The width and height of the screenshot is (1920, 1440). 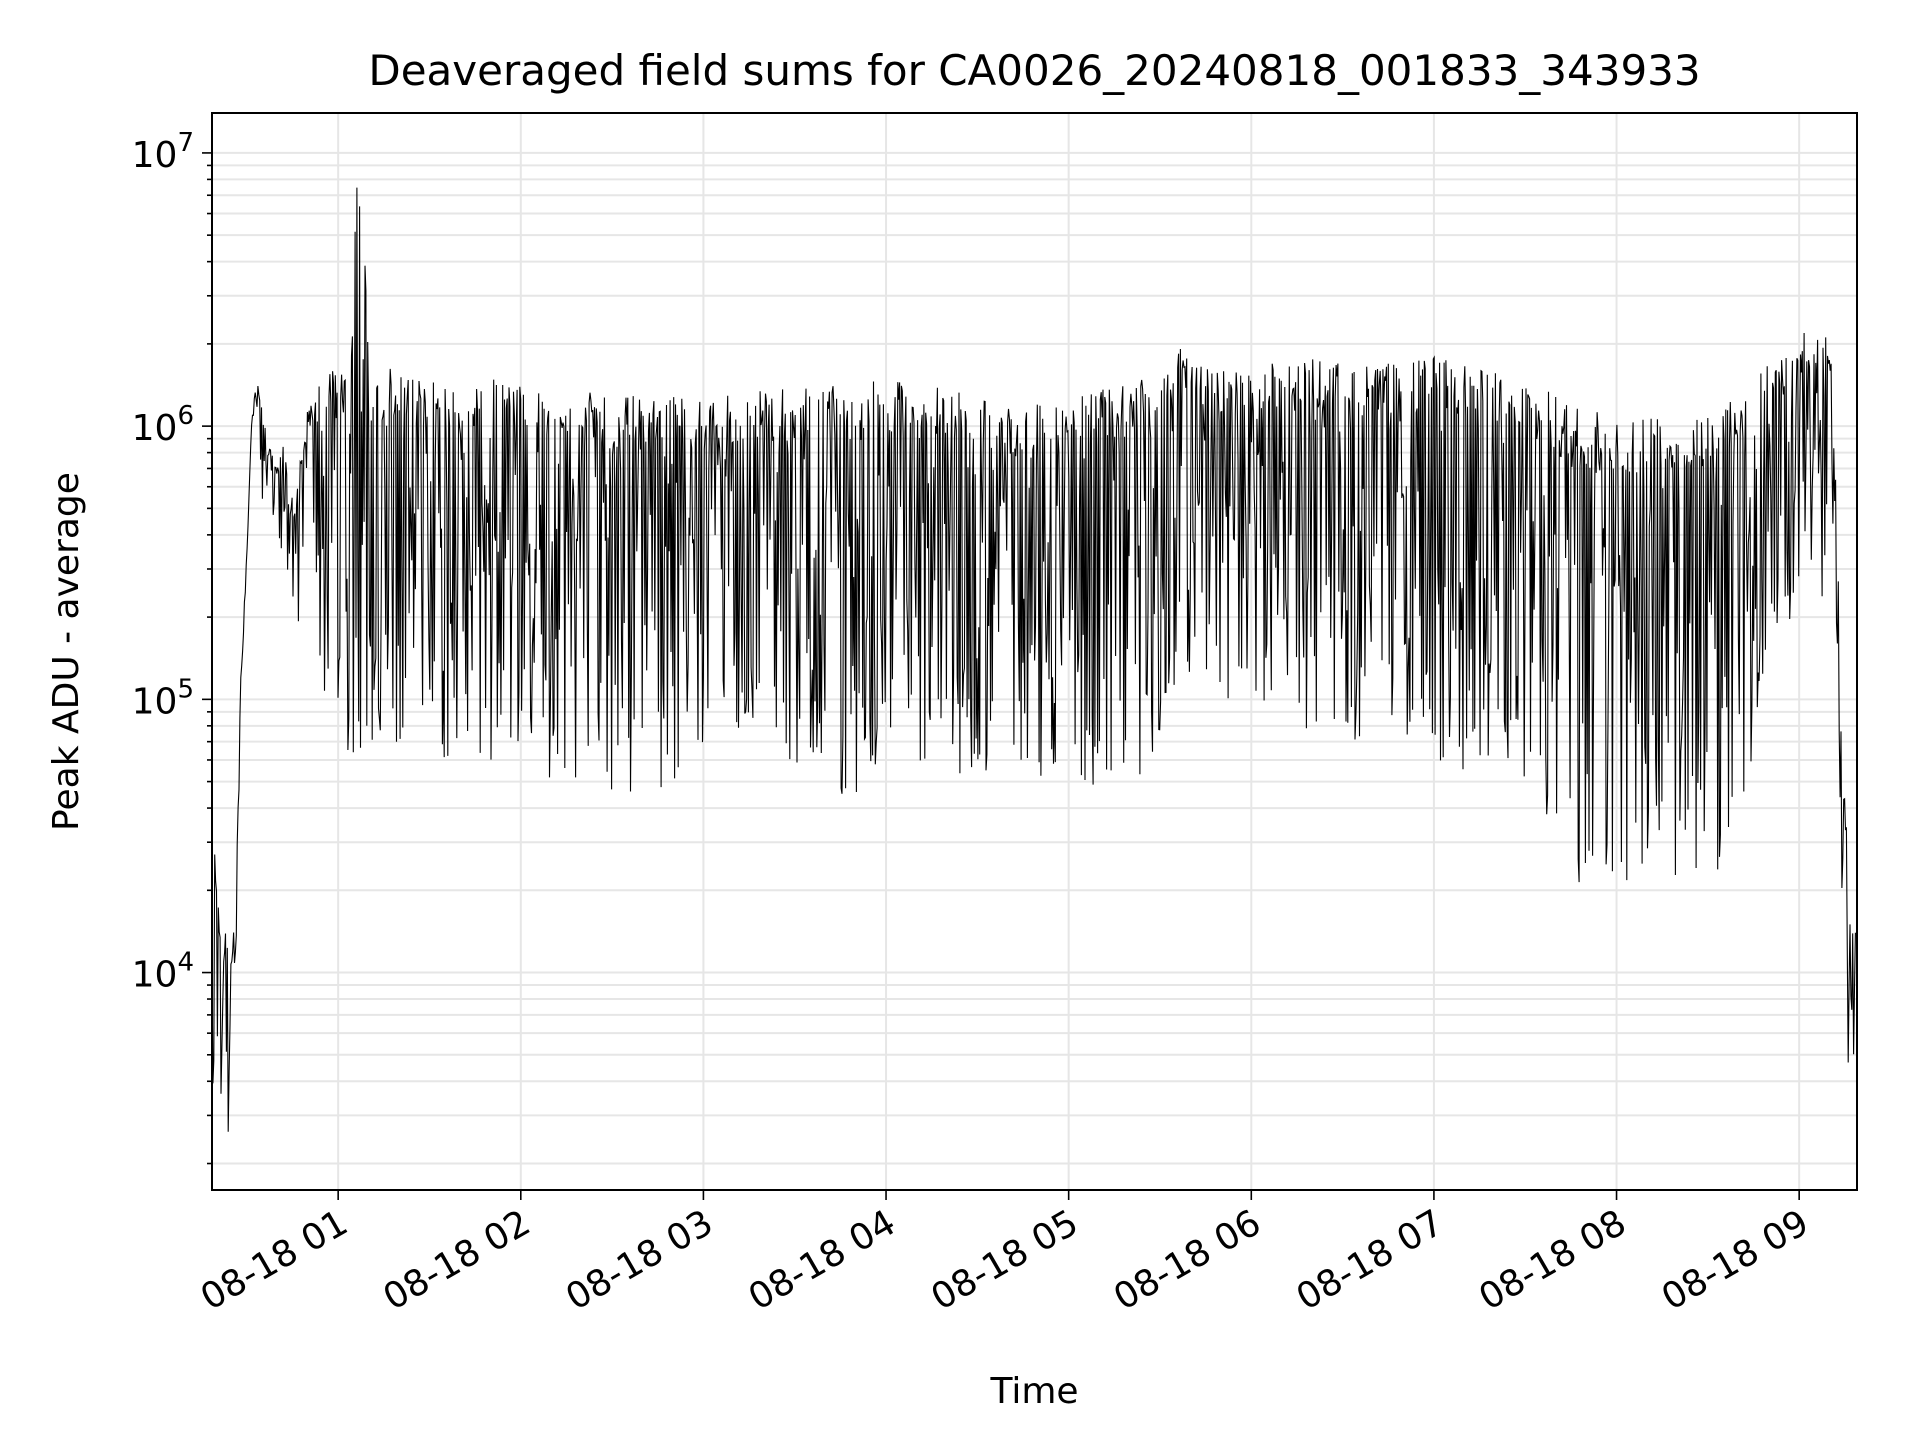 What do you see at coordinates (163, 152) in the screenshot?
I see `y-tick-label: 10⁷` at bounding box center [163, 152].